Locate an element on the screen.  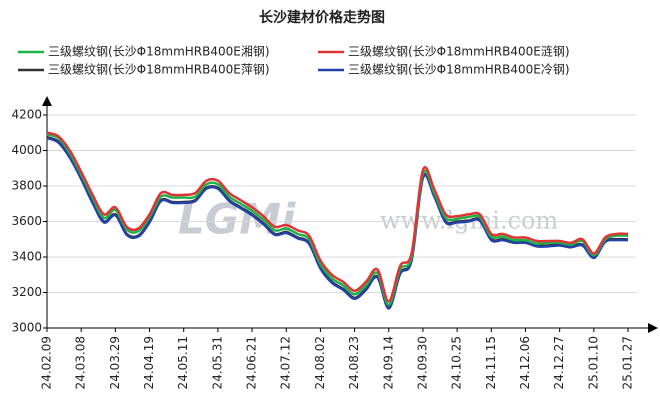
x-tick-label: 24.08.23 is located at coordinates (354, 362).